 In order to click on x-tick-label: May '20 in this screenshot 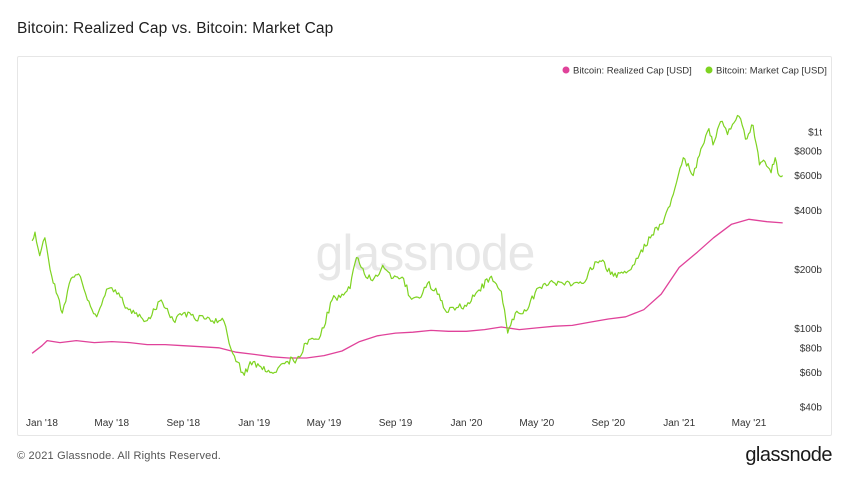, I will do `click(536, 423)`.